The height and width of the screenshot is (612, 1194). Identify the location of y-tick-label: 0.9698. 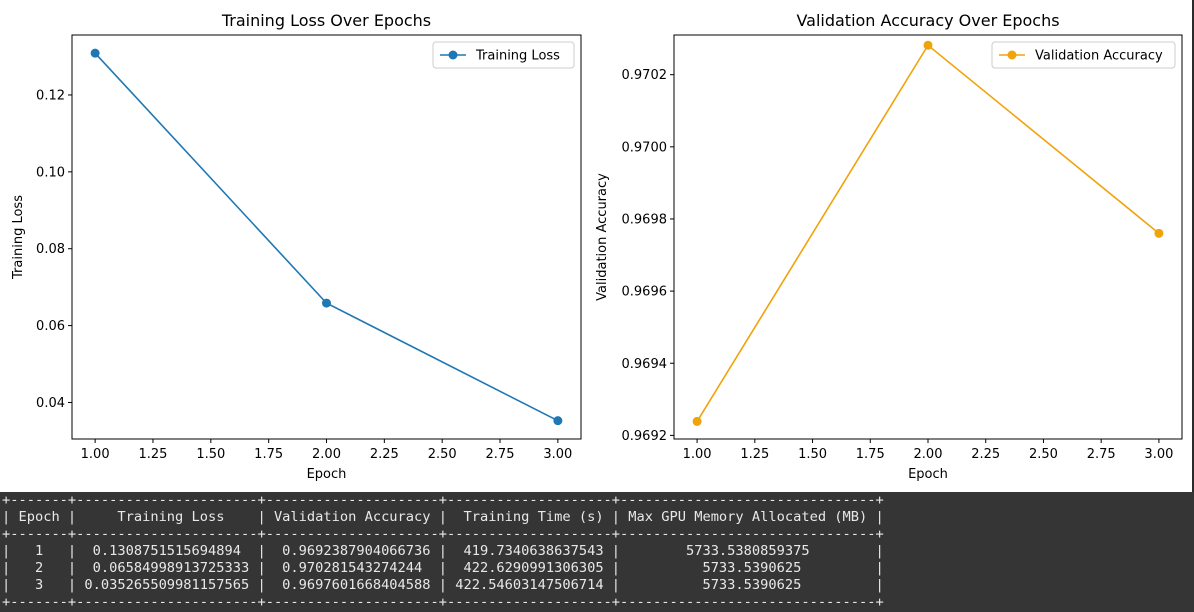
(645, 219).